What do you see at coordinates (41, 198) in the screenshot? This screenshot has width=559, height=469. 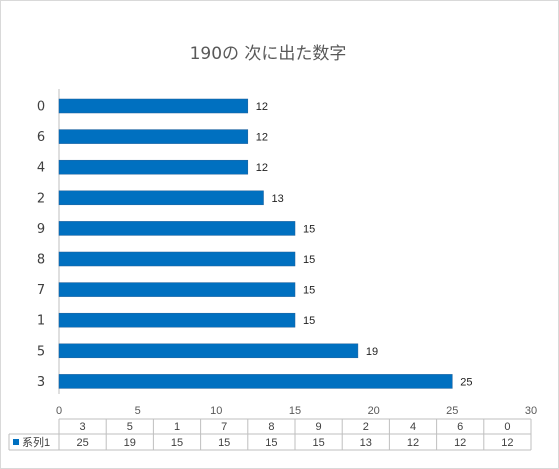 I see `category-label-2: 2` at bounding box center [41, 198].